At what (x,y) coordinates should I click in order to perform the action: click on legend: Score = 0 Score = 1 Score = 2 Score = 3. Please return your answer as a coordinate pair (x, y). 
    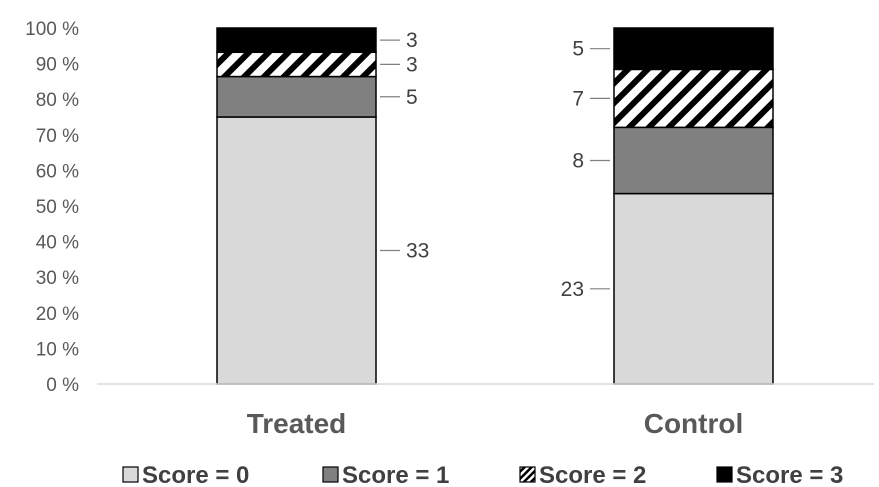
    Looking at the image, I should click on (482, 474).